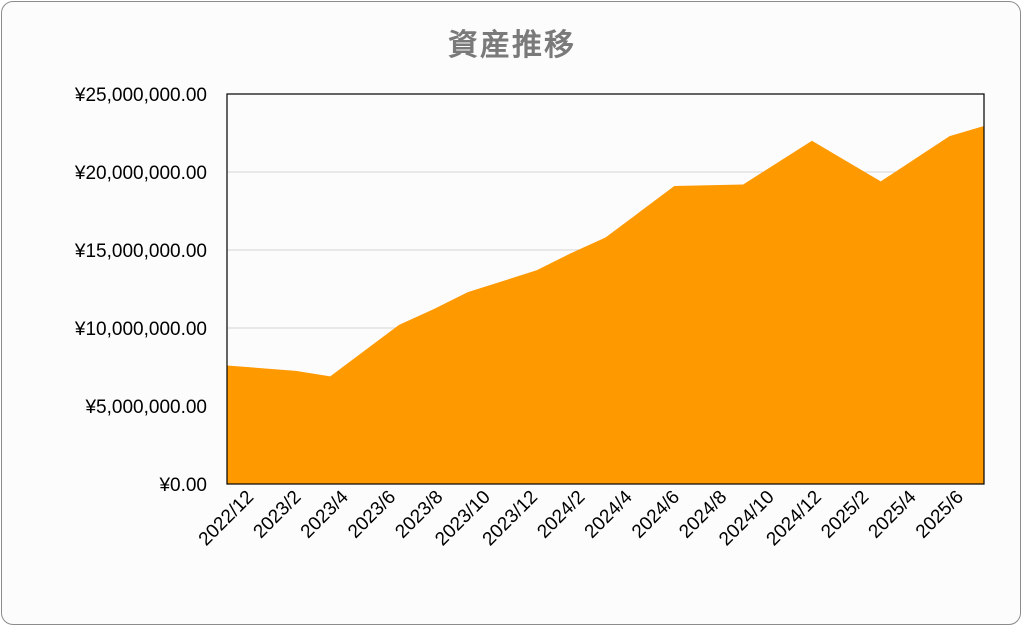  Describe the element at coordinates (325, 514) in the screenshot. I see `x-tick-label: 2023/4` at that location.